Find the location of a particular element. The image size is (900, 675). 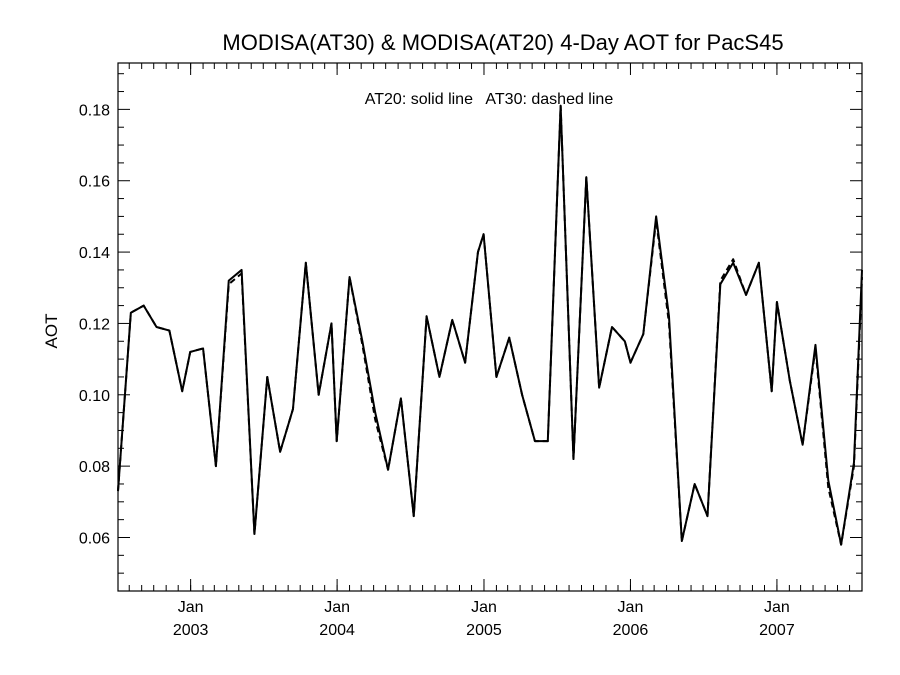

y-tick-label: 0.14 is located at coordinates (94, 253).